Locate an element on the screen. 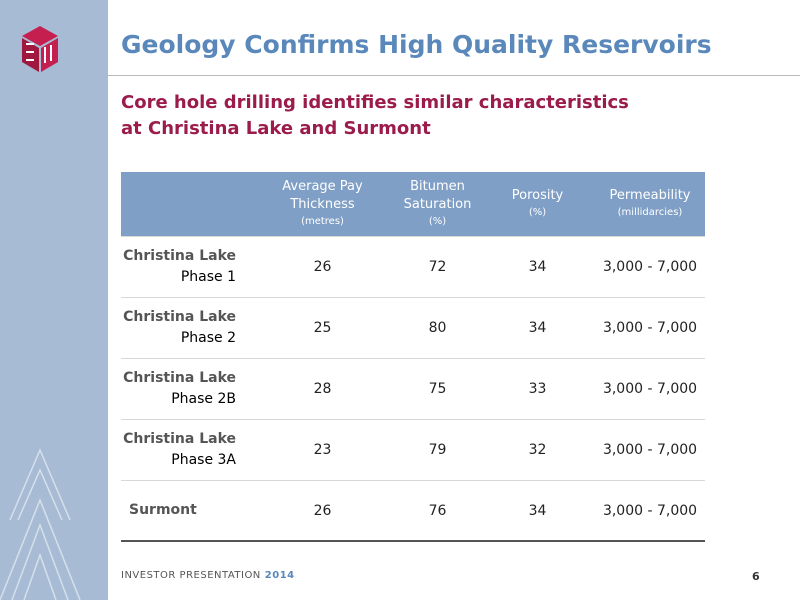 This screenshot has width=800, height=604. header-cell: Porosity (%) is located at coordinates (537, 204).